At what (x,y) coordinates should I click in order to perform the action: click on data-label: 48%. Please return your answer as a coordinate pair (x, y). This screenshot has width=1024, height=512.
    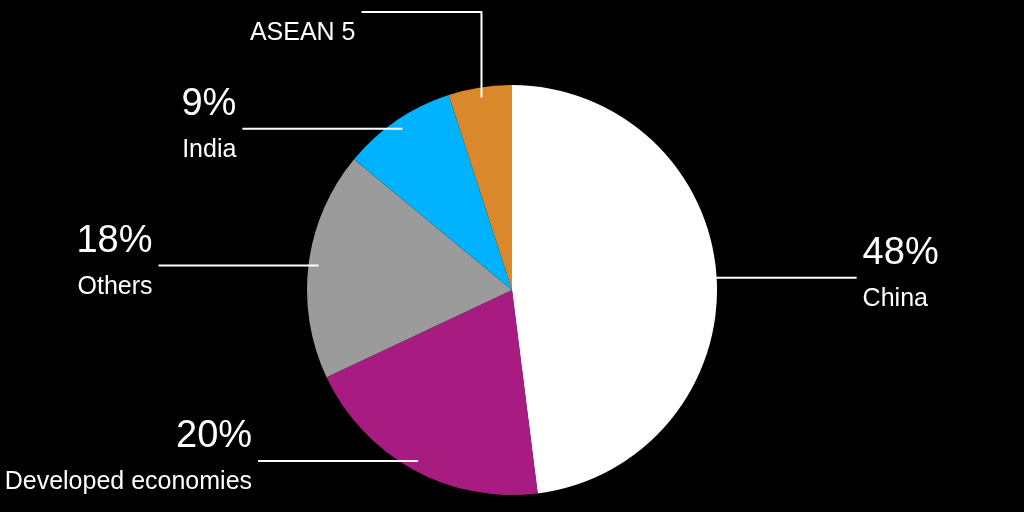
    Looking at the image, I should click on (900, 250).